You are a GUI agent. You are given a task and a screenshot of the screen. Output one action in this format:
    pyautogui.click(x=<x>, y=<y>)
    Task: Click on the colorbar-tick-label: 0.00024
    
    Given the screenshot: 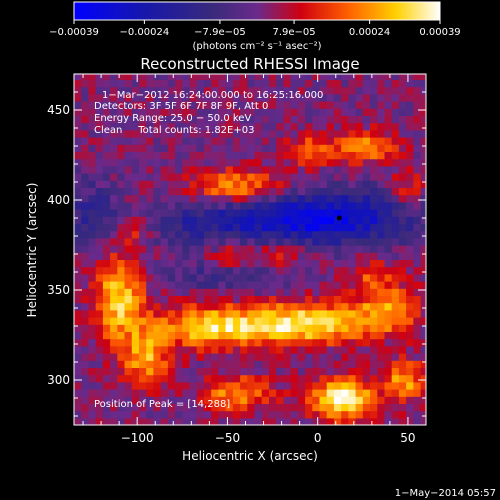 What is the action you would take?
    pyautogui.click(x=369, y=32)
    